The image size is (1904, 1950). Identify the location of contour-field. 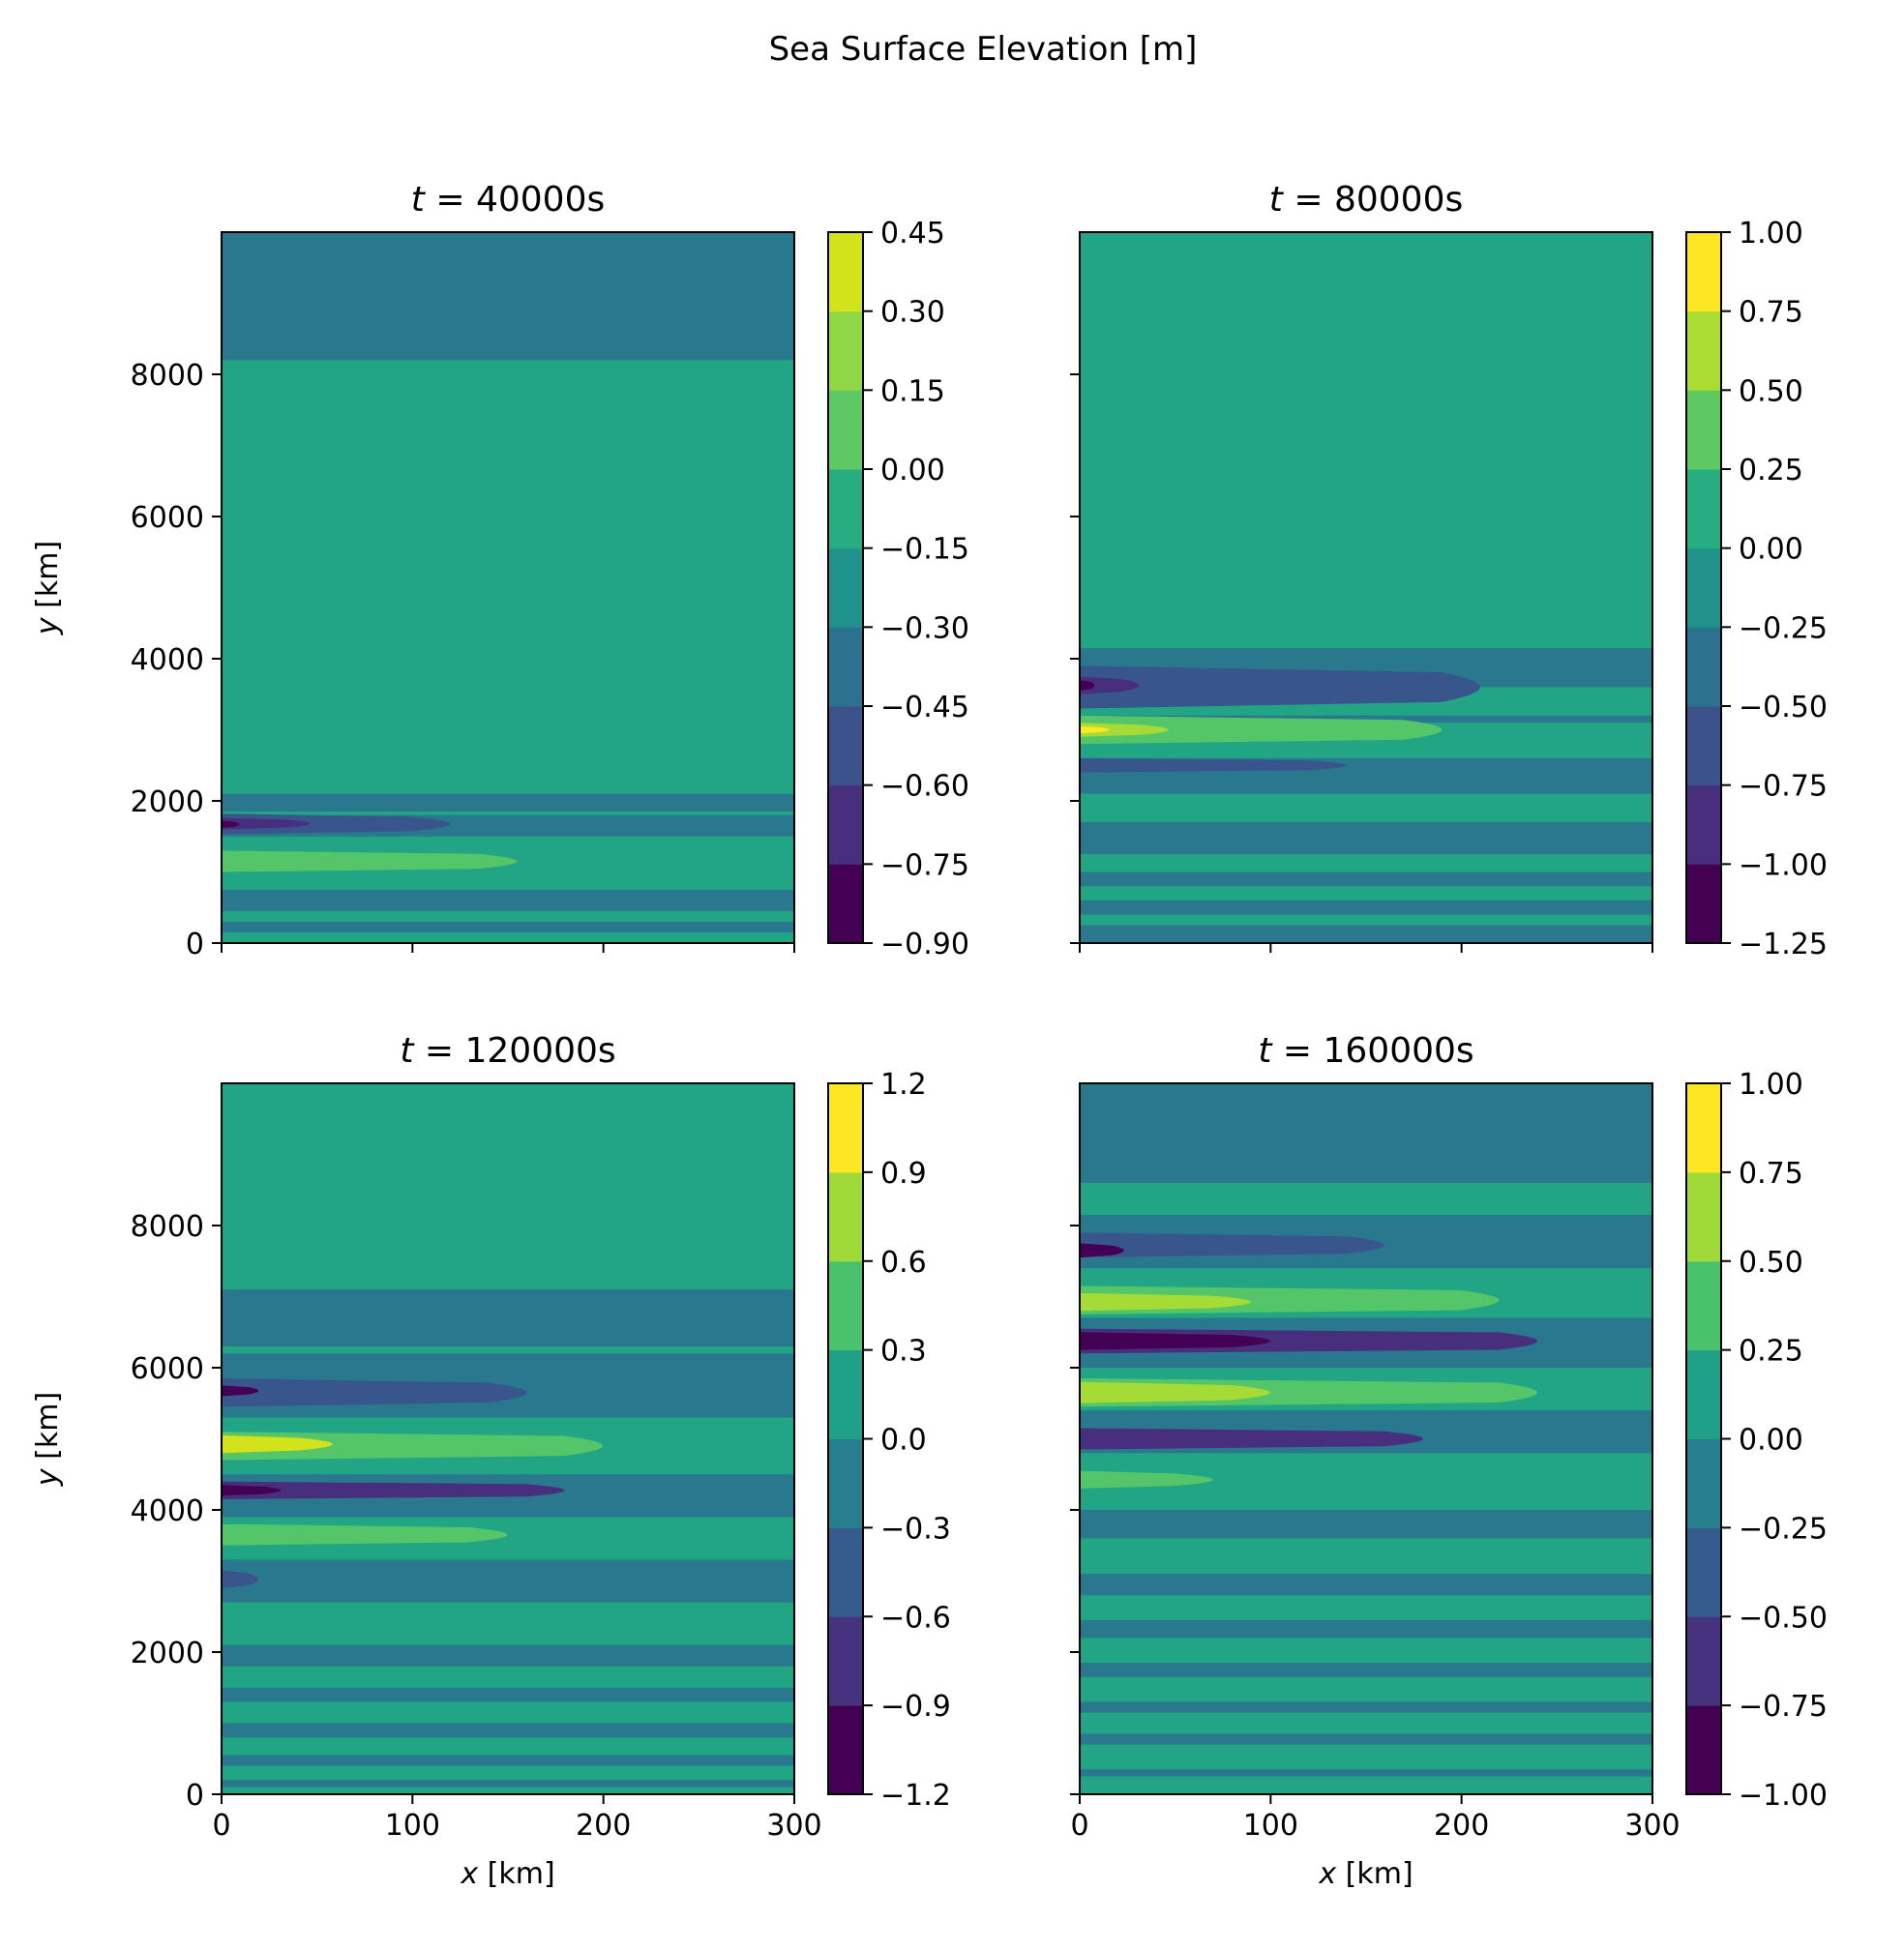
(508, 1438).